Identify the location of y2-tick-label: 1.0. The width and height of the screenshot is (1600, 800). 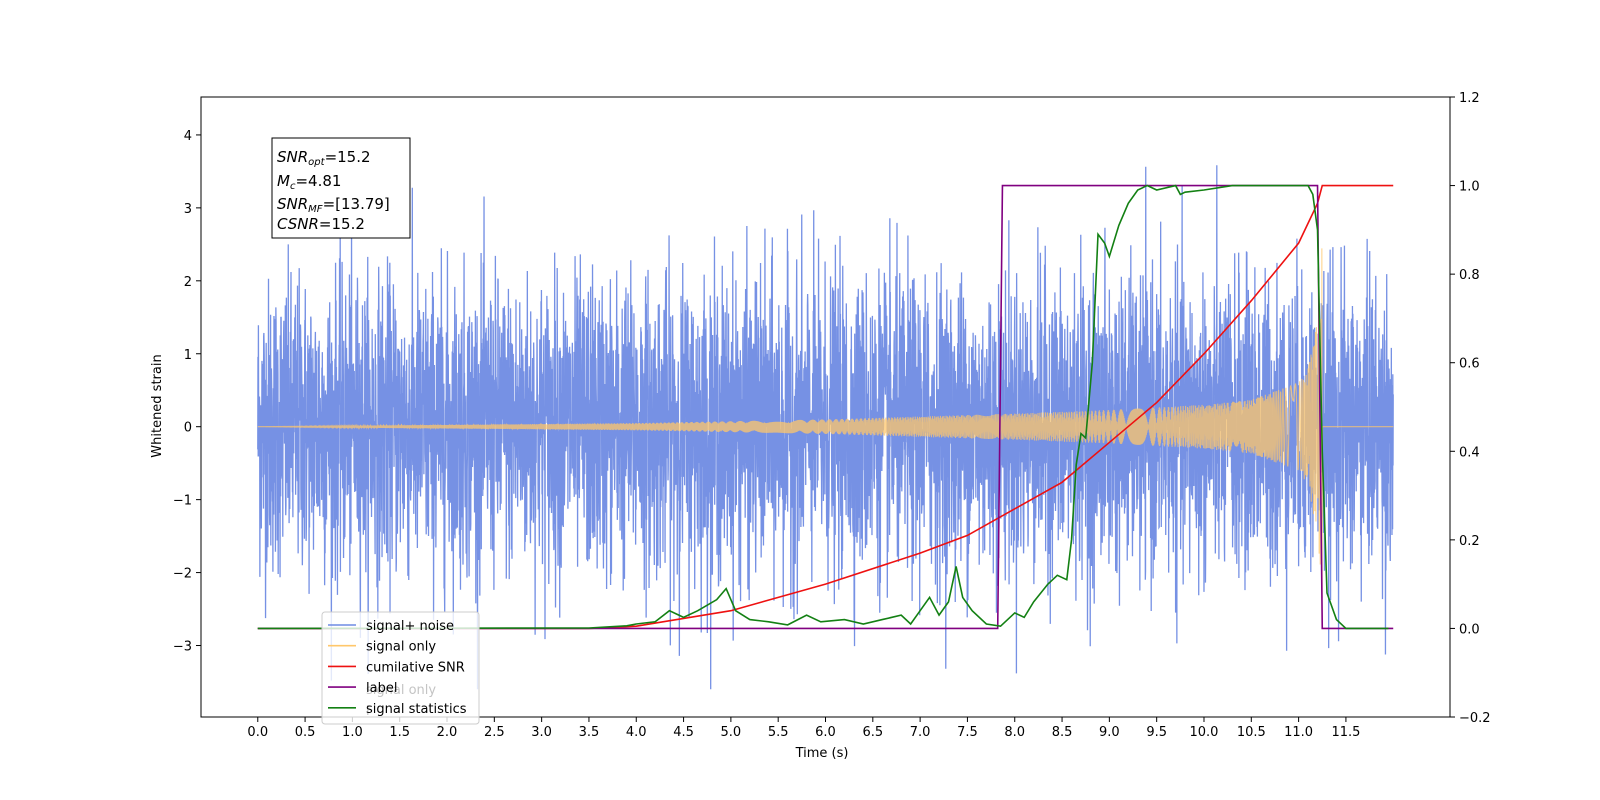
(1469, 187).